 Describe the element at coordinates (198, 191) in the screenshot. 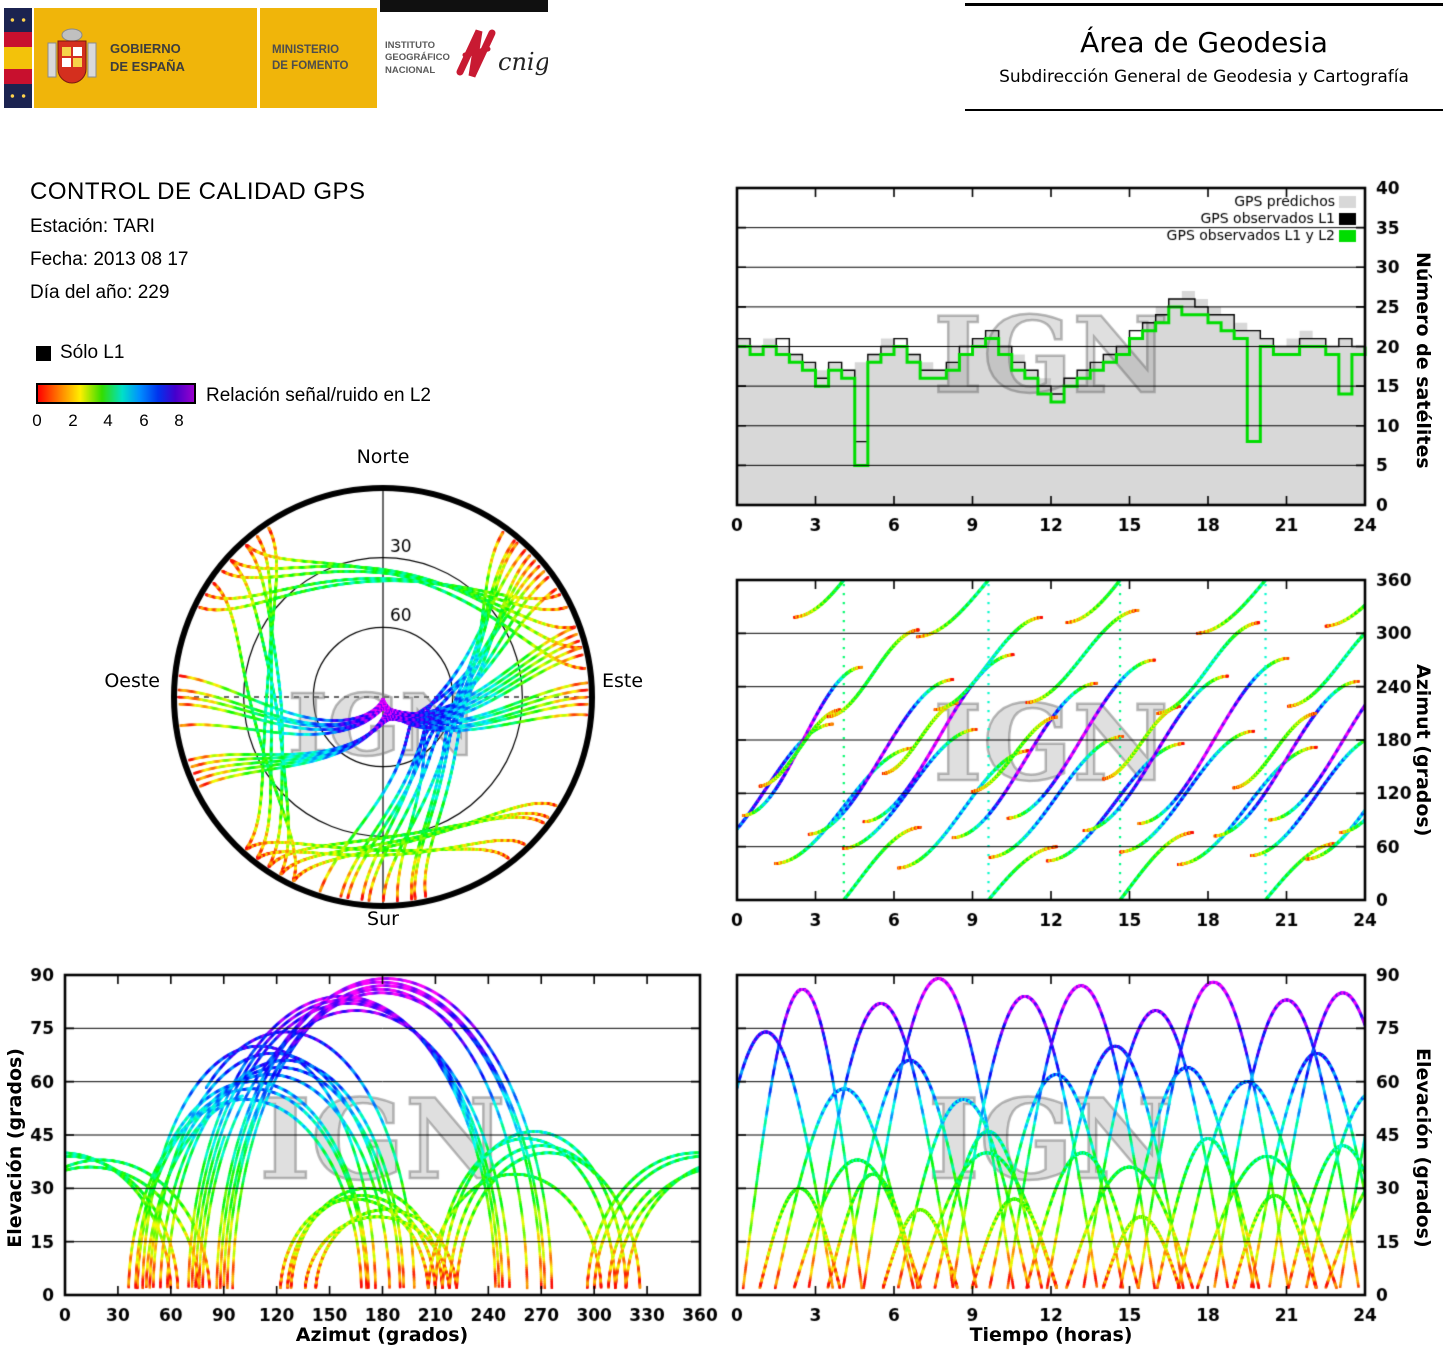

I see `page-title: CONTROL DE CALIDAD GPS` at that location.